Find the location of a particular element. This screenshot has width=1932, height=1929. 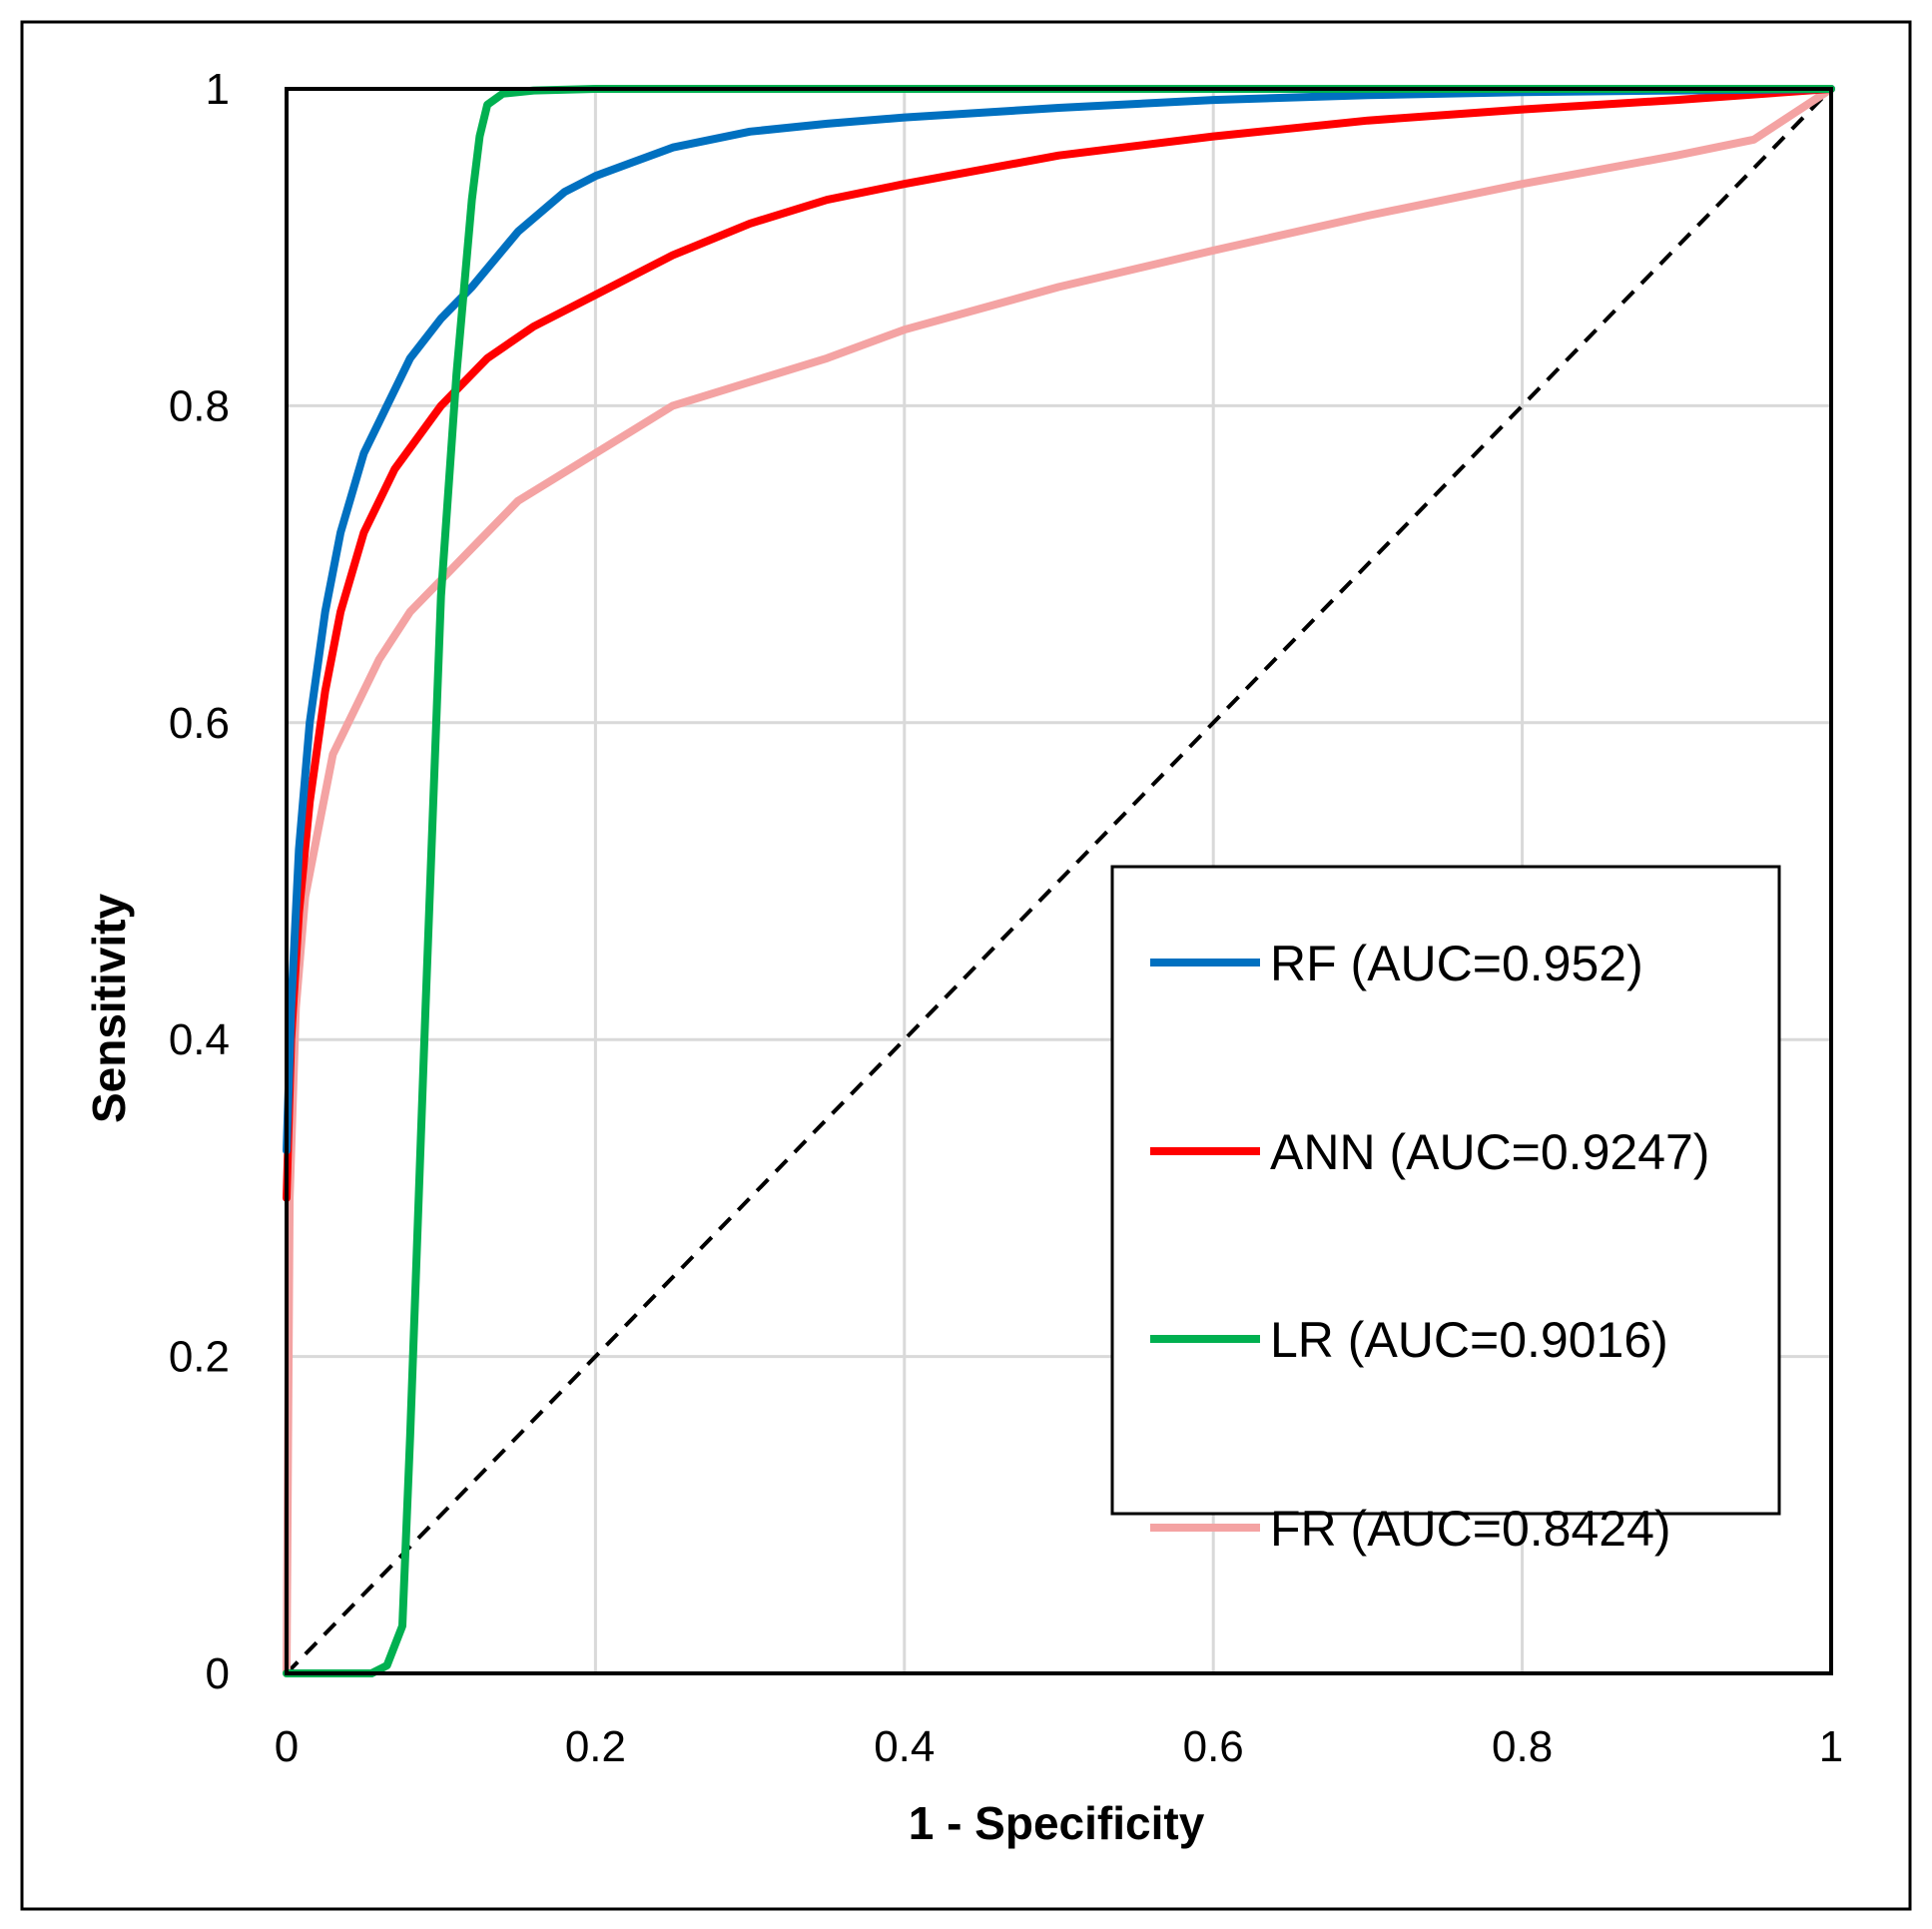

x-tick-label: 0.4 is located at coordinates (904, 1747).